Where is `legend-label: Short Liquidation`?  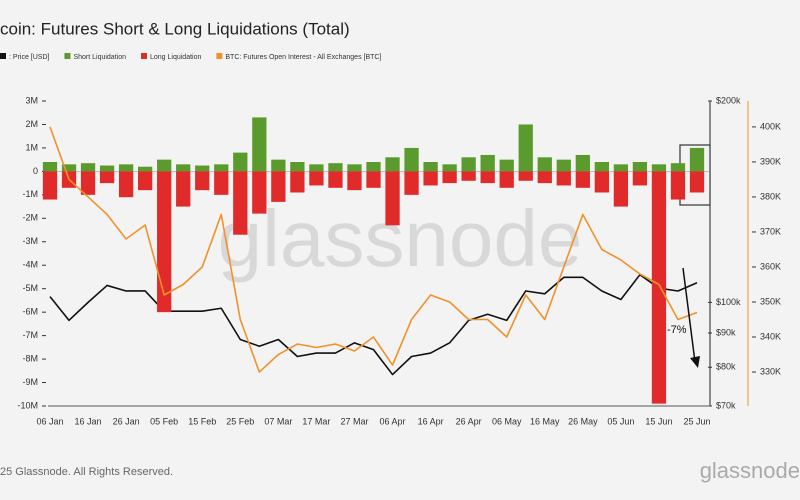 legend-label: Short Liquidation is located at coordinates (99, 57).